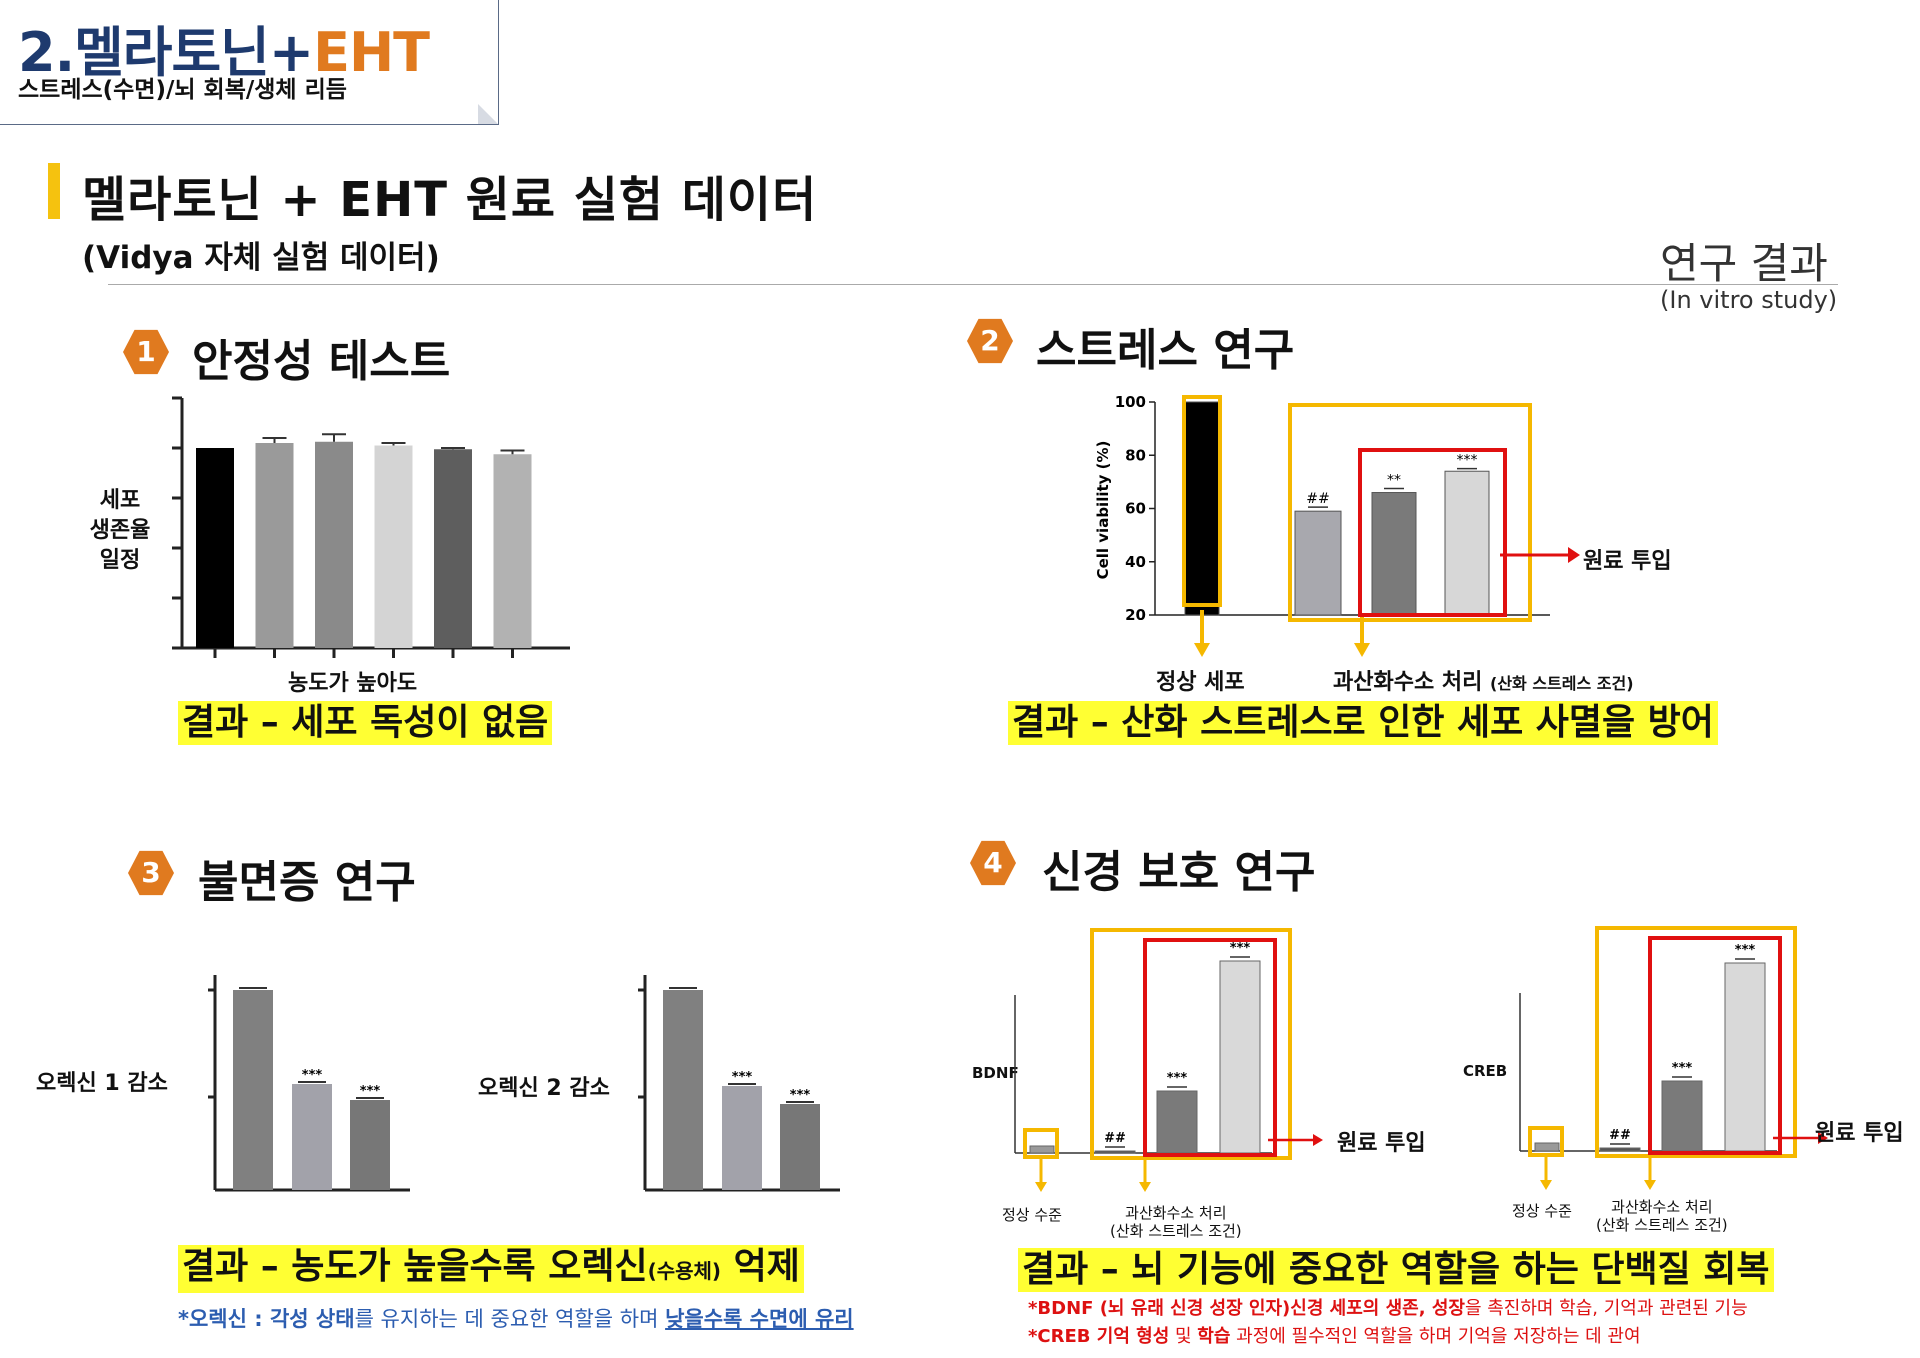 The image size is (1920, 1358). I want to click on section-number-badge: 3, so click(151, 873).